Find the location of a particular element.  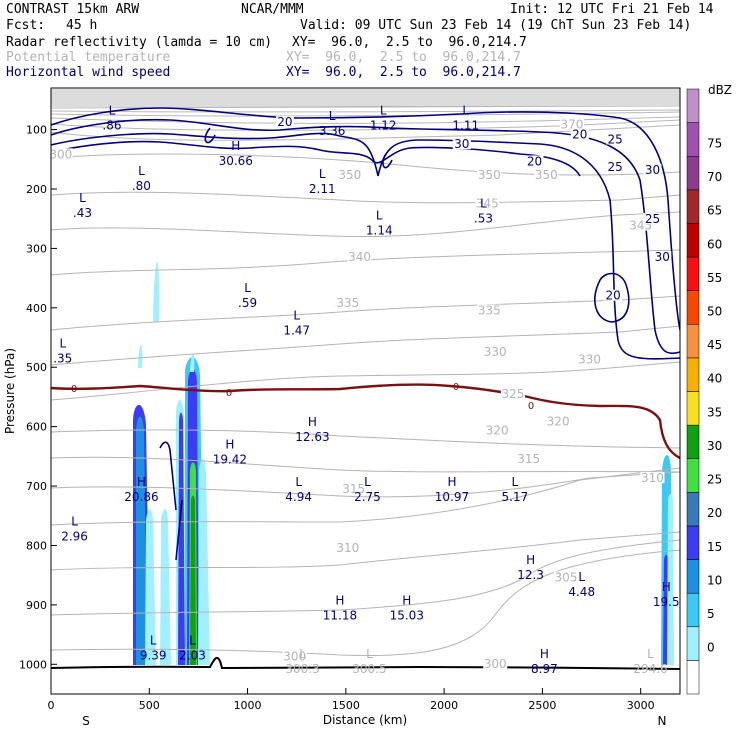

extremum-value: 2.96 is located at coordinates (74, 537).